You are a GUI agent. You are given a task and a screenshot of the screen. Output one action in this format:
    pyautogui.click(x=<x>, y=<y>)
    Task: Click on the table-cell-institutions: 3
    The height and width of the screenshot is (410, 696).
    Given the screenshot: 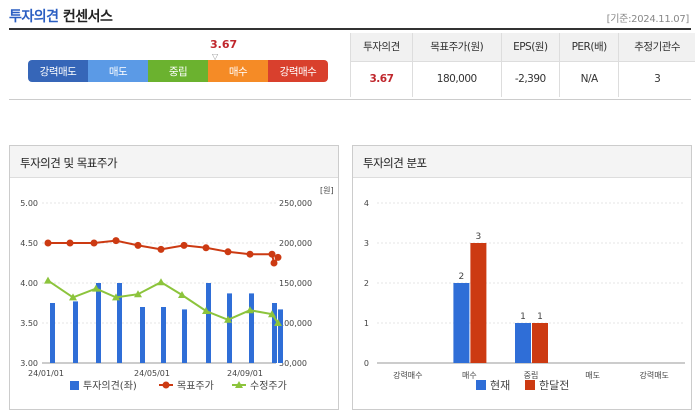 What is the action you would take?
    pyautogui.click(x=656, y=79)
    